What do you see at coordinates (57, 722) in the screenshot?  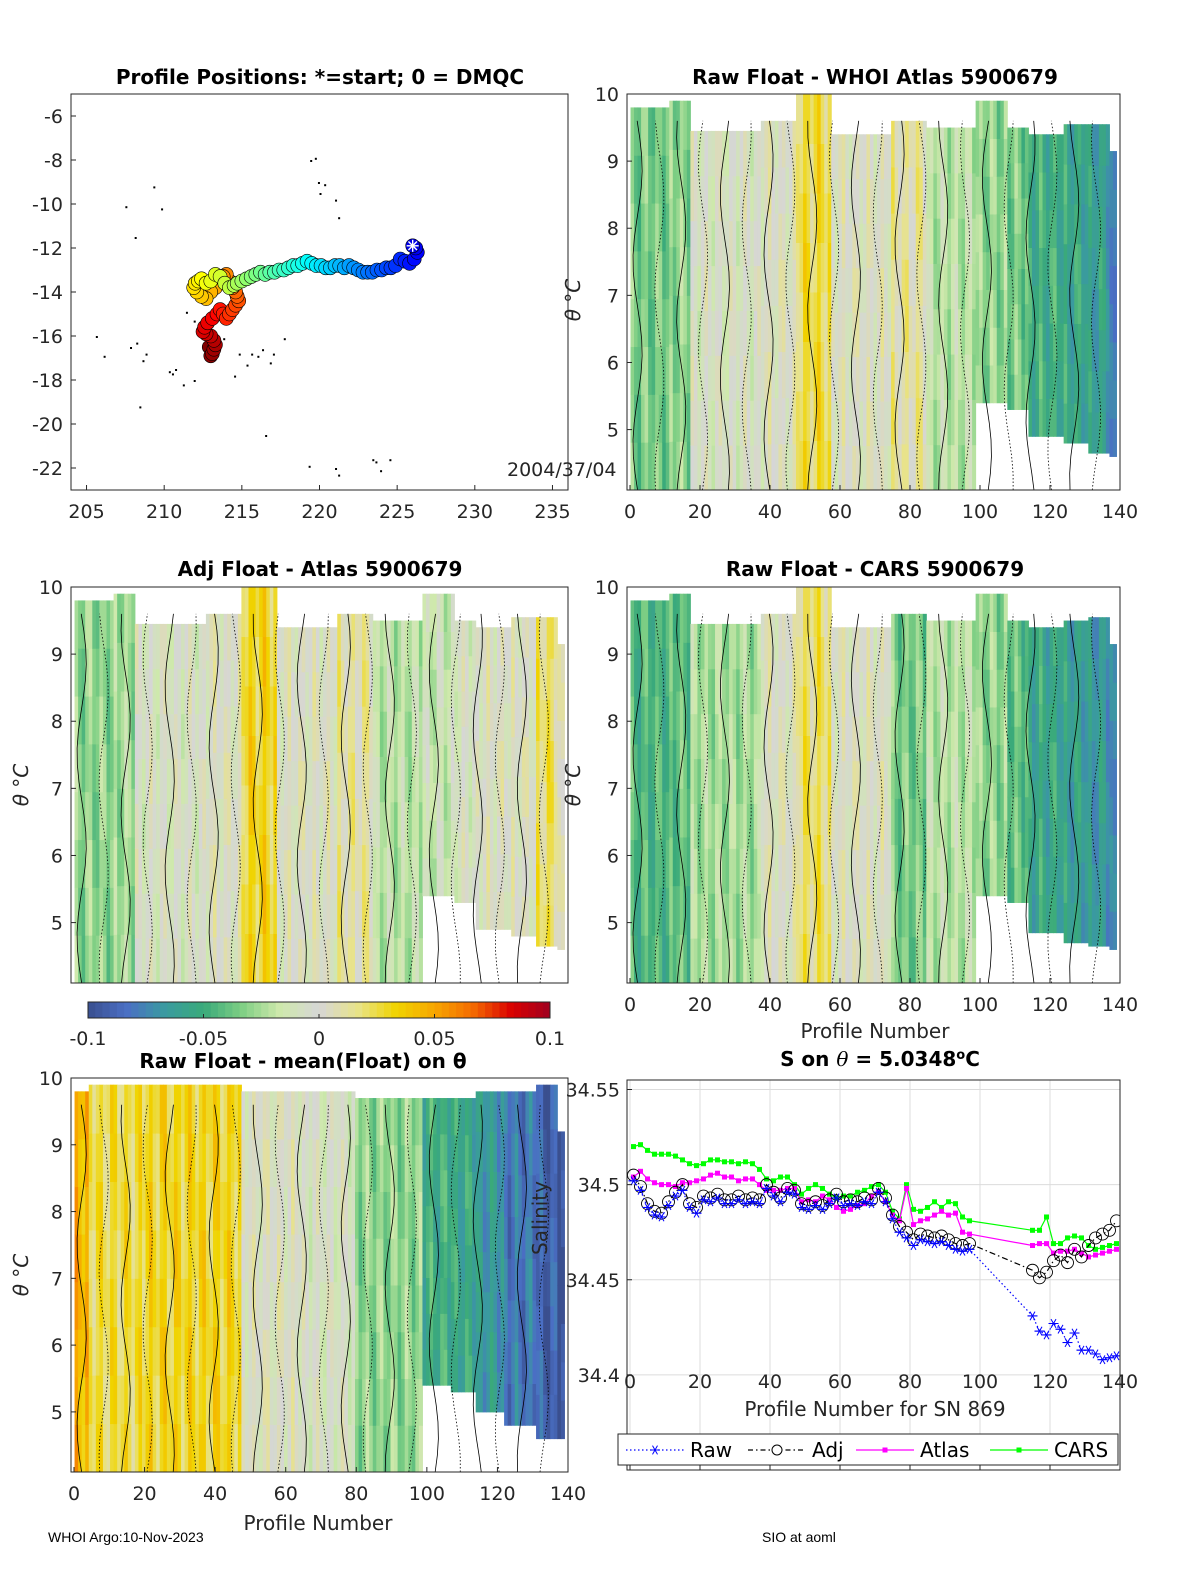 I see `y-tick-label: 8` at bounding box center [57, 722].